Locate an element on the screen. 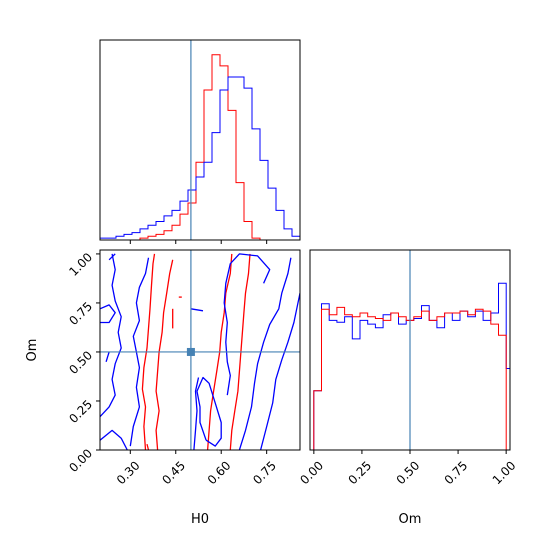 The width and height of the screenshot is (550, 550). y-axis-label-Om: Om is located at coordinates (32, 350).